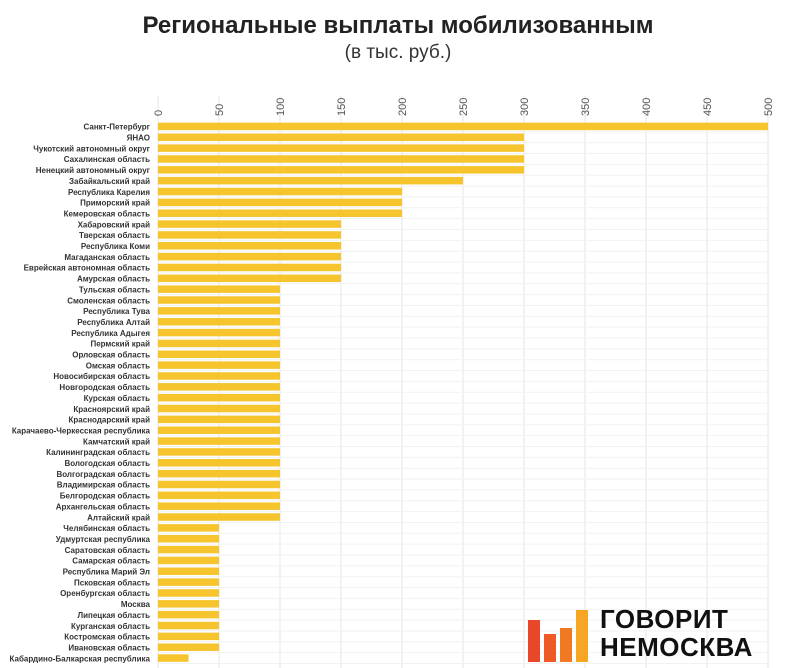 Image resolution: width=796 pixels, height=668 pixels. What do you see at coordinates (708, 107) in the screenshot?
I see `x-tick-label: 450` at bounding box center [708, 107].